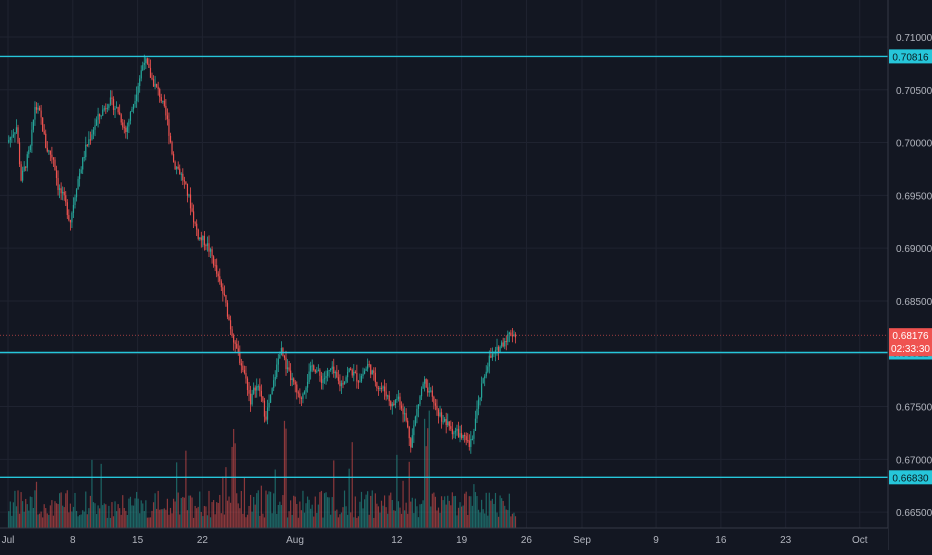  I want to click on time-axis: Jul 8 15 22 Aug 12 19 26 Sep 9 16 23 Oct, so click(435, 540).